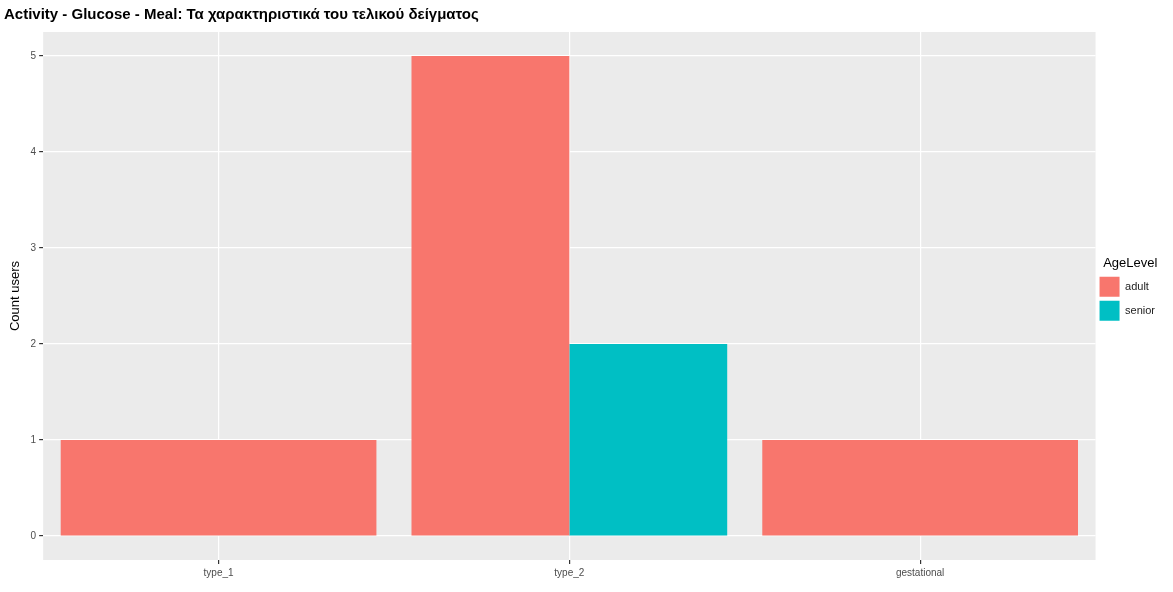 The image size is (1173, 592). What do you see at coordinates (1137, 285) in the screenshot?
I see `legend-label: adult` at bounding box center [1137, 285].